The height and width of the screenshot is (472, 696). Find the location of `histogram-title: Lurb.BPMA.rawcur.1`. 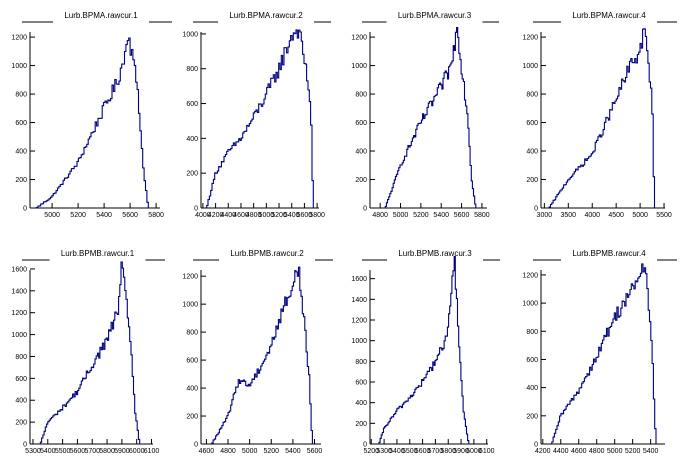

histogram-title: Lurb.BPMA.rawcur.1 is located at coordinates (101, 15).